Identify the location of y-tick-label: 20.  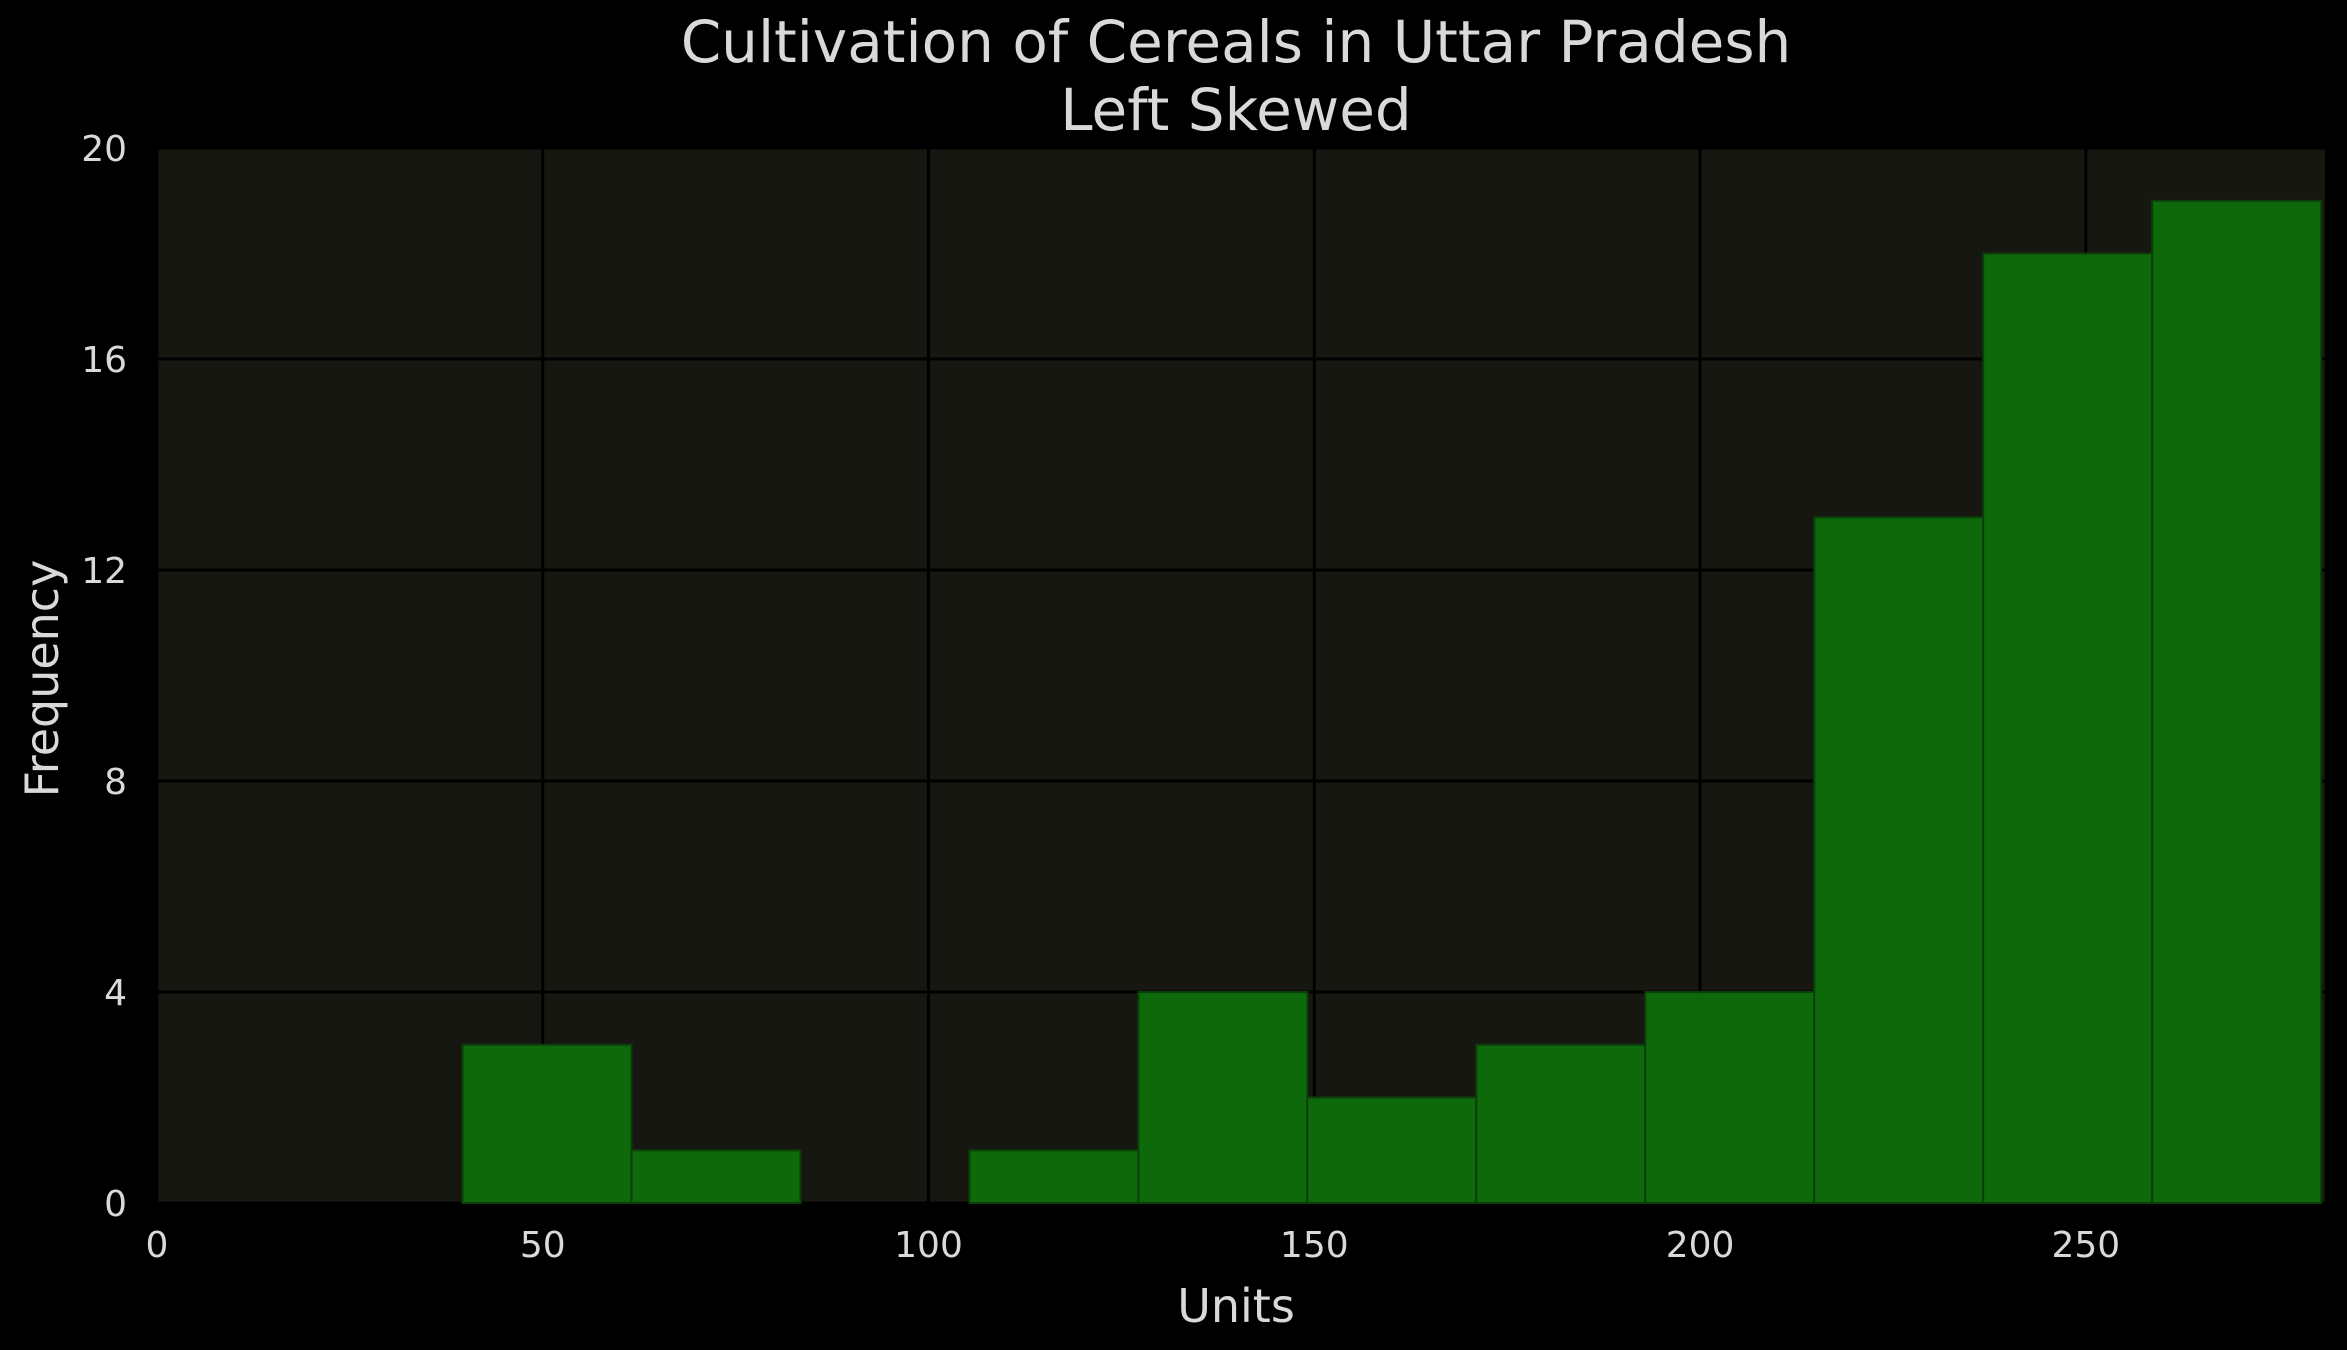
(104, 149).